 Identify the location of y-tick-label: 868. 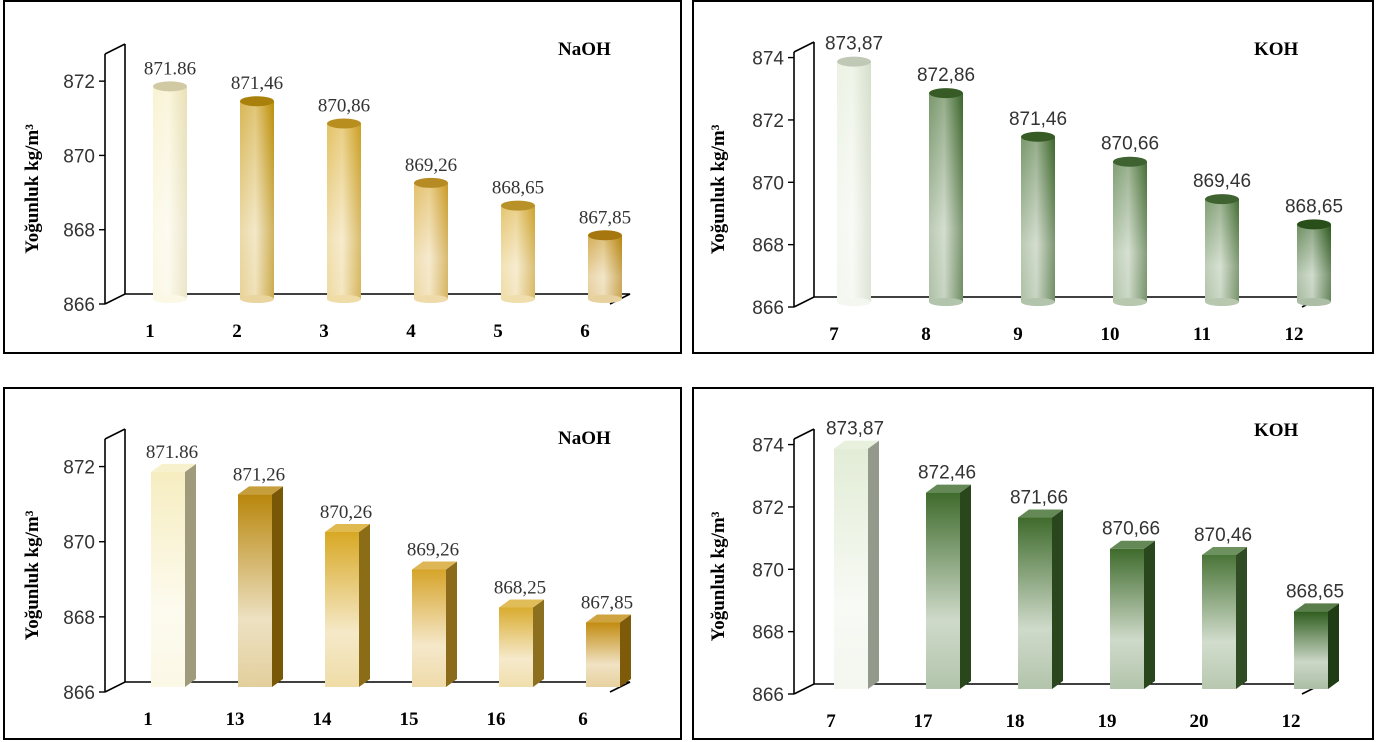
(79, 231).